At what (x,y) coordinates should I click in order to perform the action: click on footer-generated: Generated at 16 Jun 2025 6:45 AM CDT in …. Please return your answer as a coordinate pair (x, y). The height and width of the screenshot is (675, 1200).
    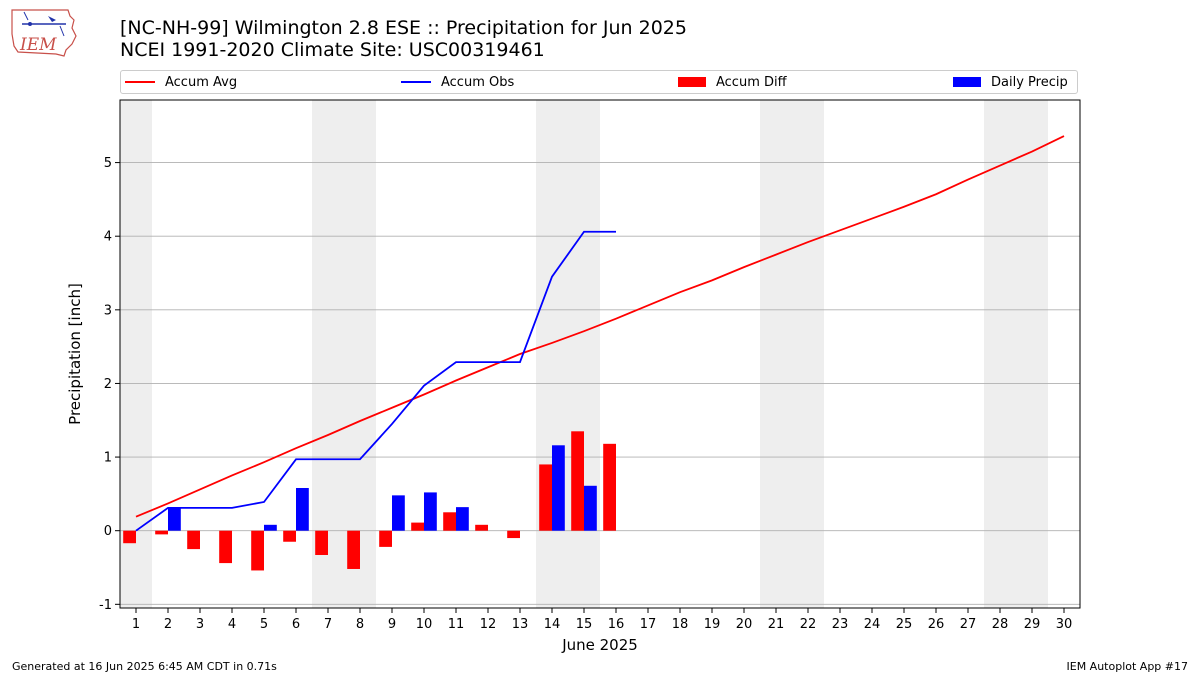
    Looking at the image, I should click on (144, 666).